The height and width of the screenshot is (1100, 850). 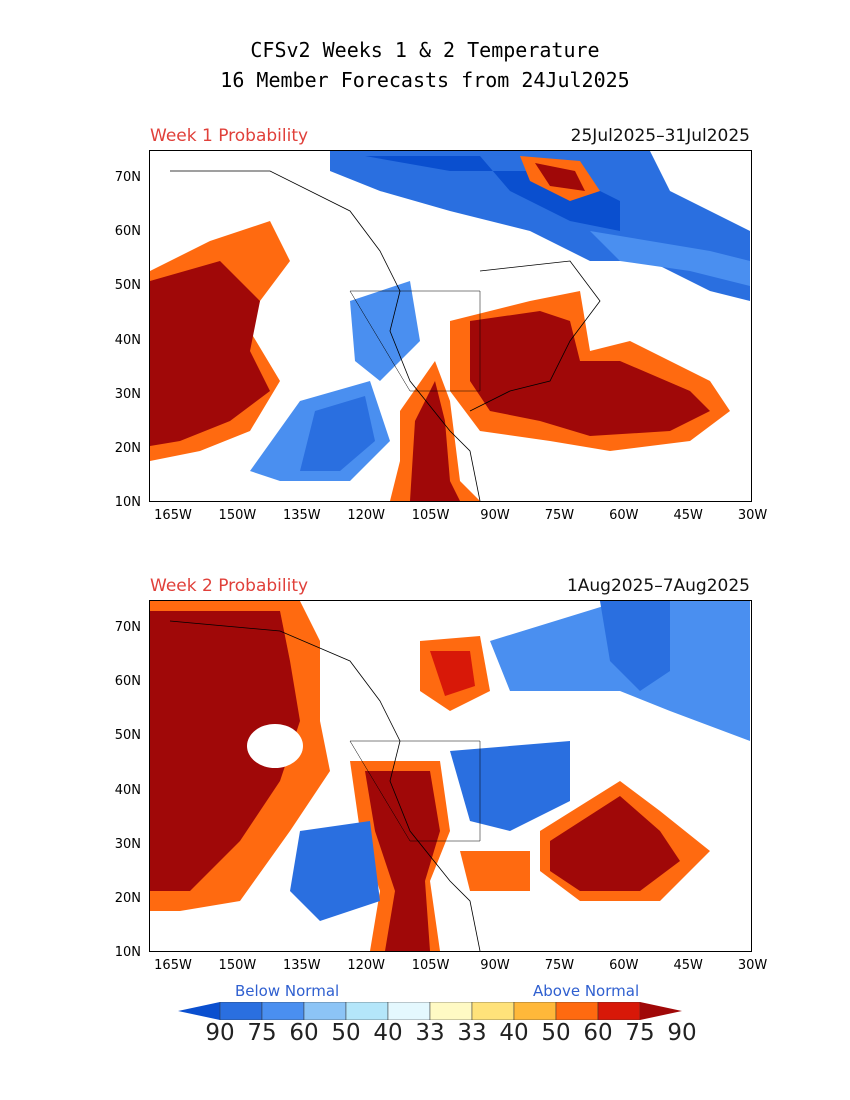 I want to click on week2-date-range: 1Aug2025–7Aug2025, so click(x=658, y=586).